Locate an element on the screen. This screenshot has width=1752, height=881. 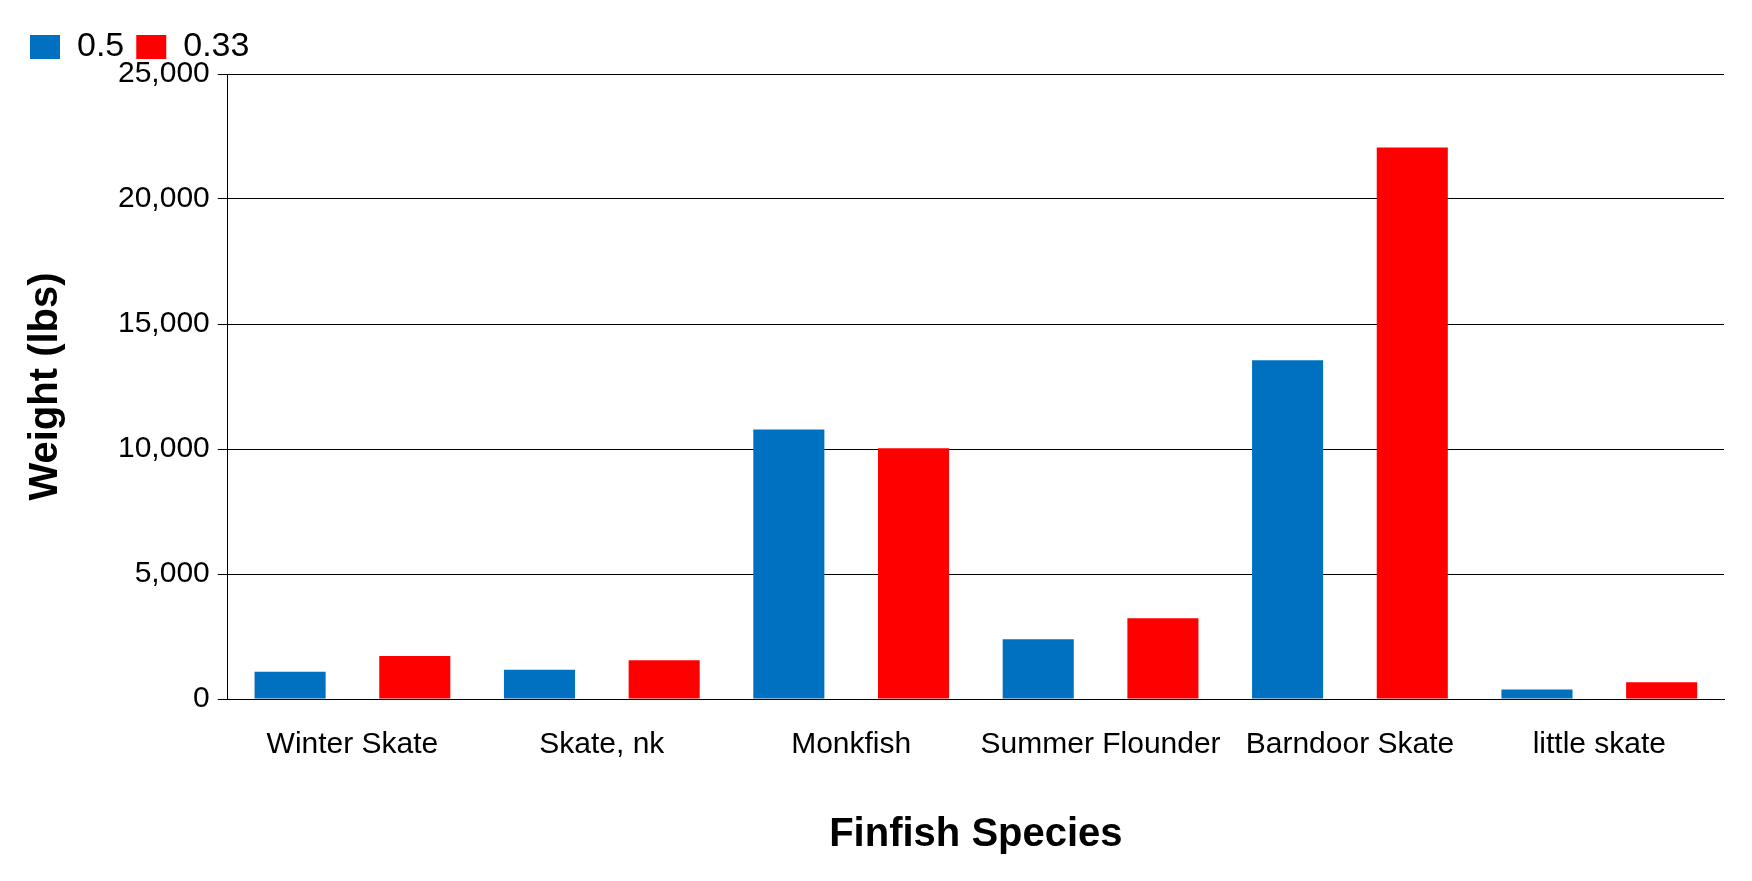
y-tick-label: 5,000 is located at coordinates (172, 572).